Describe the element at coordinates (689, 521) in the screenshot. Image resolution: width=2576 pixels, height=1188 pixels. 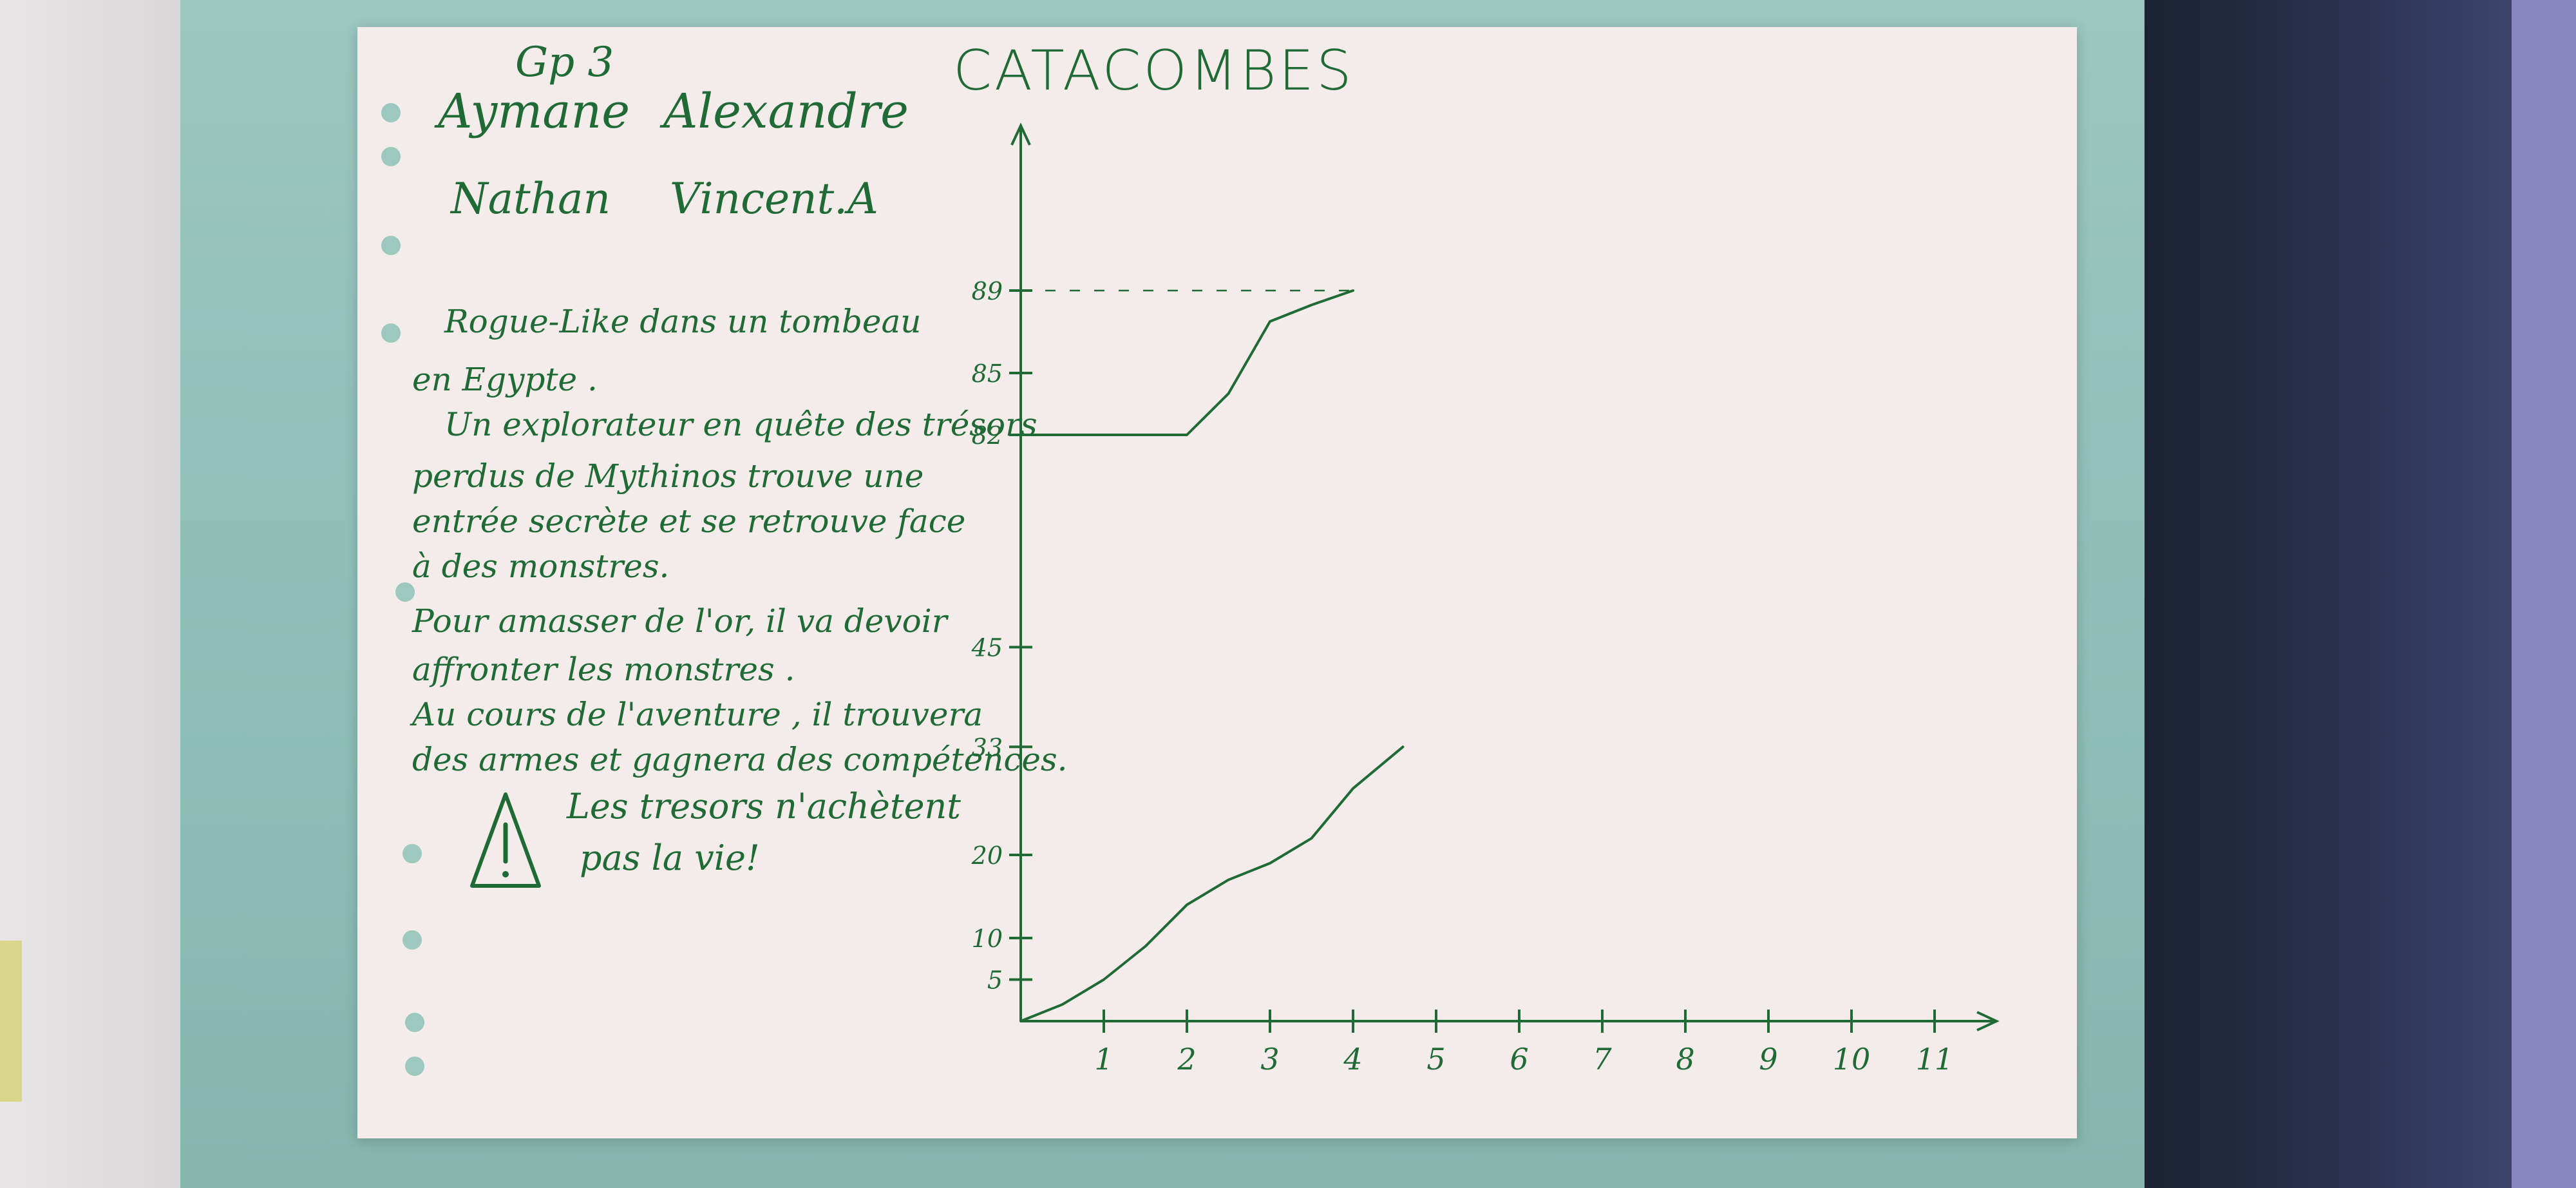
I see `description-line: entrée secrète et se retrouve face` at that location.